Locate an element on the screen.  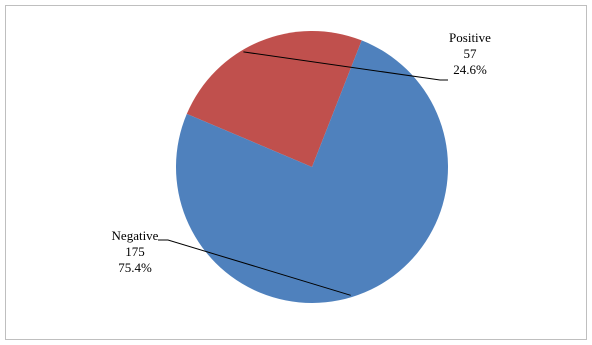
data-label-negative-value: 175 is located at coordinates (135, 251).